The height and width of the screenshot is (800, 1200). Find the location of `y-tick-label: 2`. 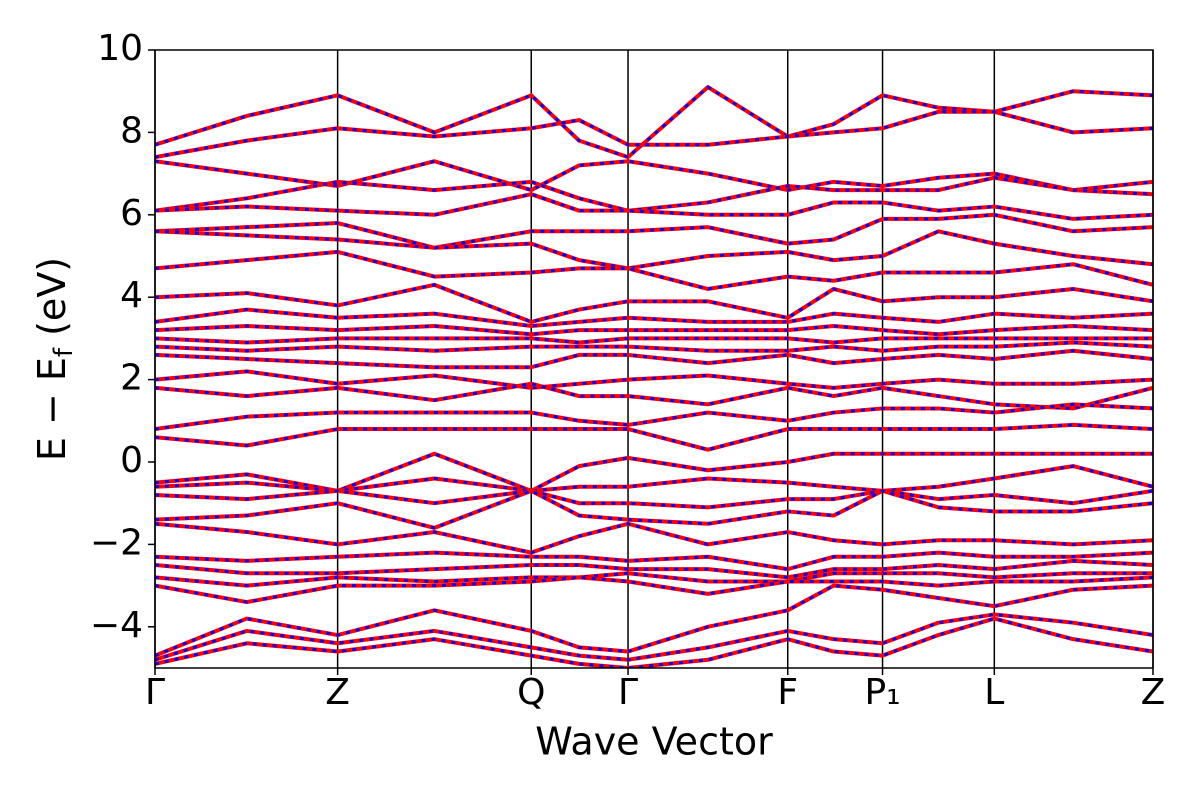

y-tick-label: 2 is located at coordinates (131, 378).